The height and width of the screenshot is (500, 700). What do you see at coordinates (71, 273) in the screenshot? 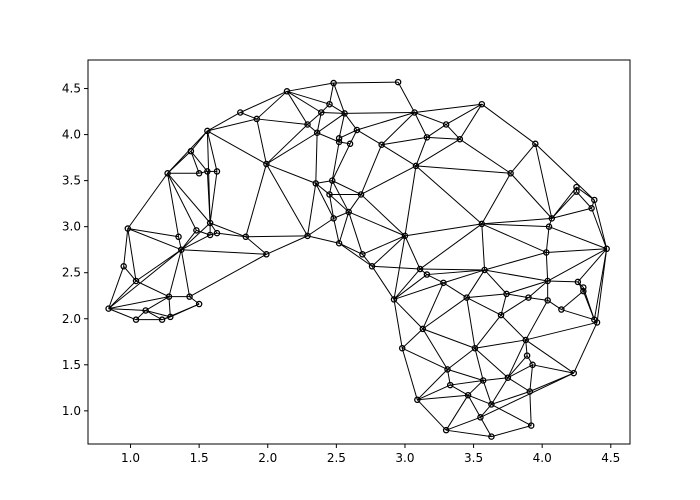
I see `y-tick-label: 2.5` at bounding box center [71, 273].